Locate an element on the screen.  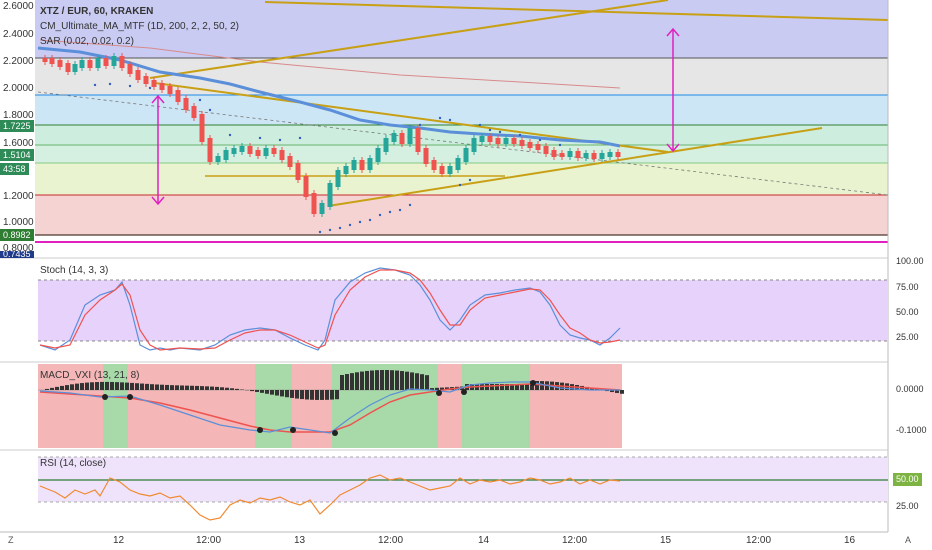
time-label: 15 is located at coordinates (666, 540).